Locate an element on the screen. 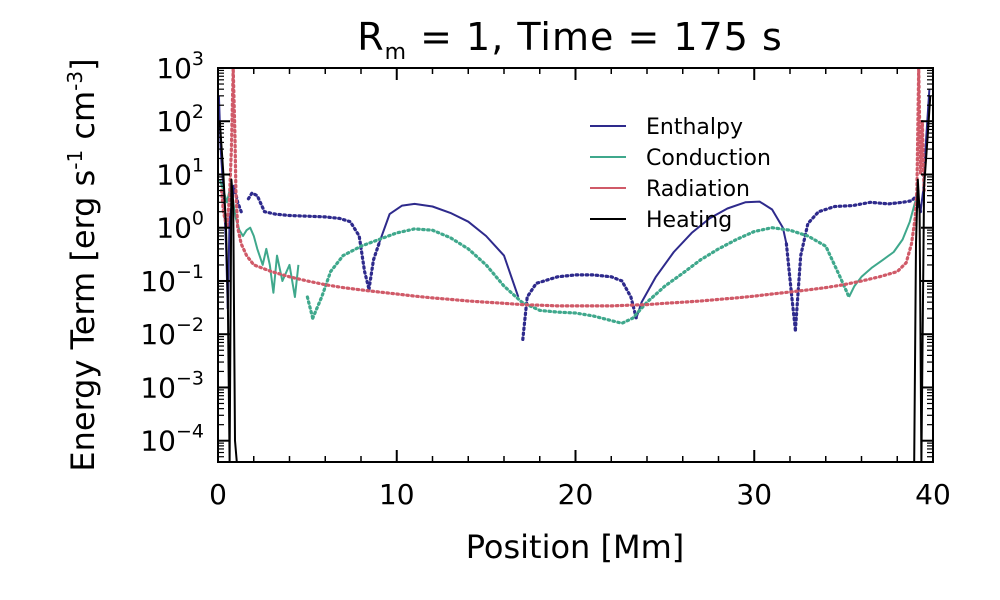  legend-label-conduction: Conduction is located at coordinates (708, 158).